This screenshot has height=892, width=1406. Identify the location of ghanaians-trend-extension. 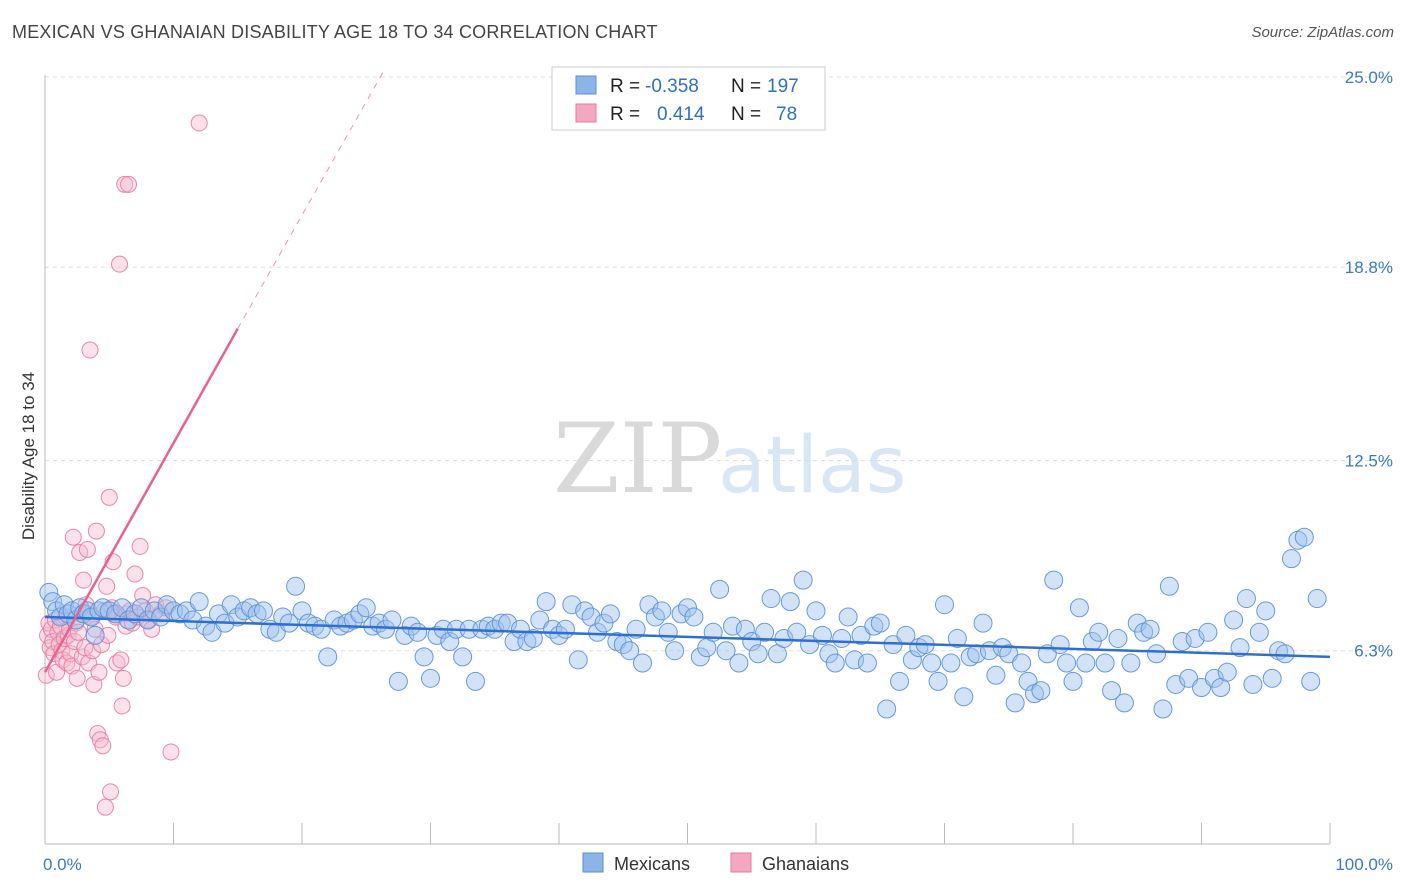
(311, 198).